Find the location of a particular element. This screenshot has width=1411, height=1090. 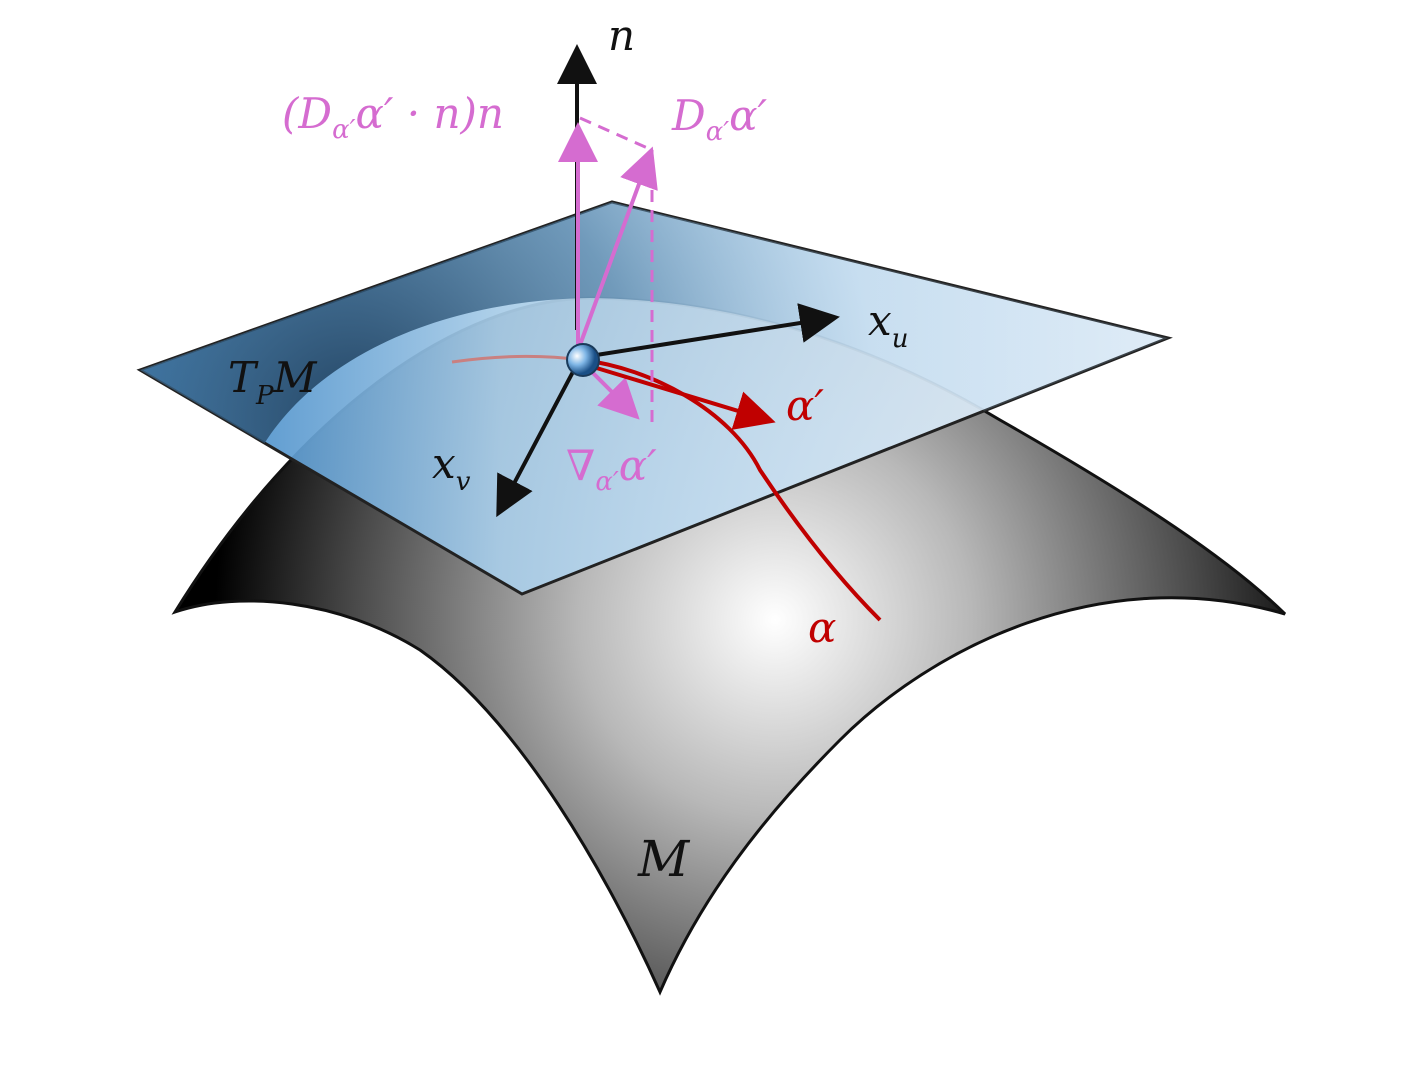

point-p is located at coordinates (583, 360).